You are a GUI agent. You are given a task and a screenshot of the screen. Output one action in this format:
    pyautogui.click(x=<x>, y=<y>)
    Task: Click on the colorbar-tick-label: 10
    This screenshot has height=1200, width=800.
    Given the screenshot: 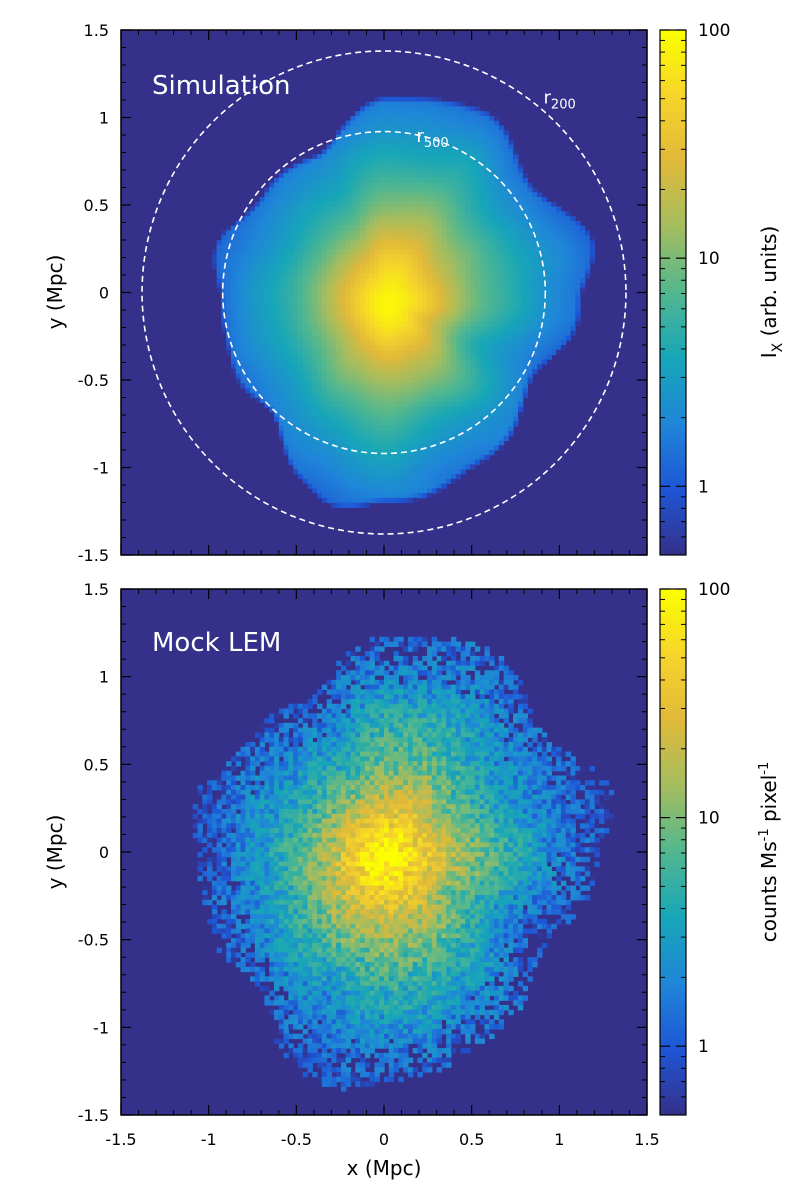 What is the action you would take?
    pyautogui.click(x=709, y=259)
    